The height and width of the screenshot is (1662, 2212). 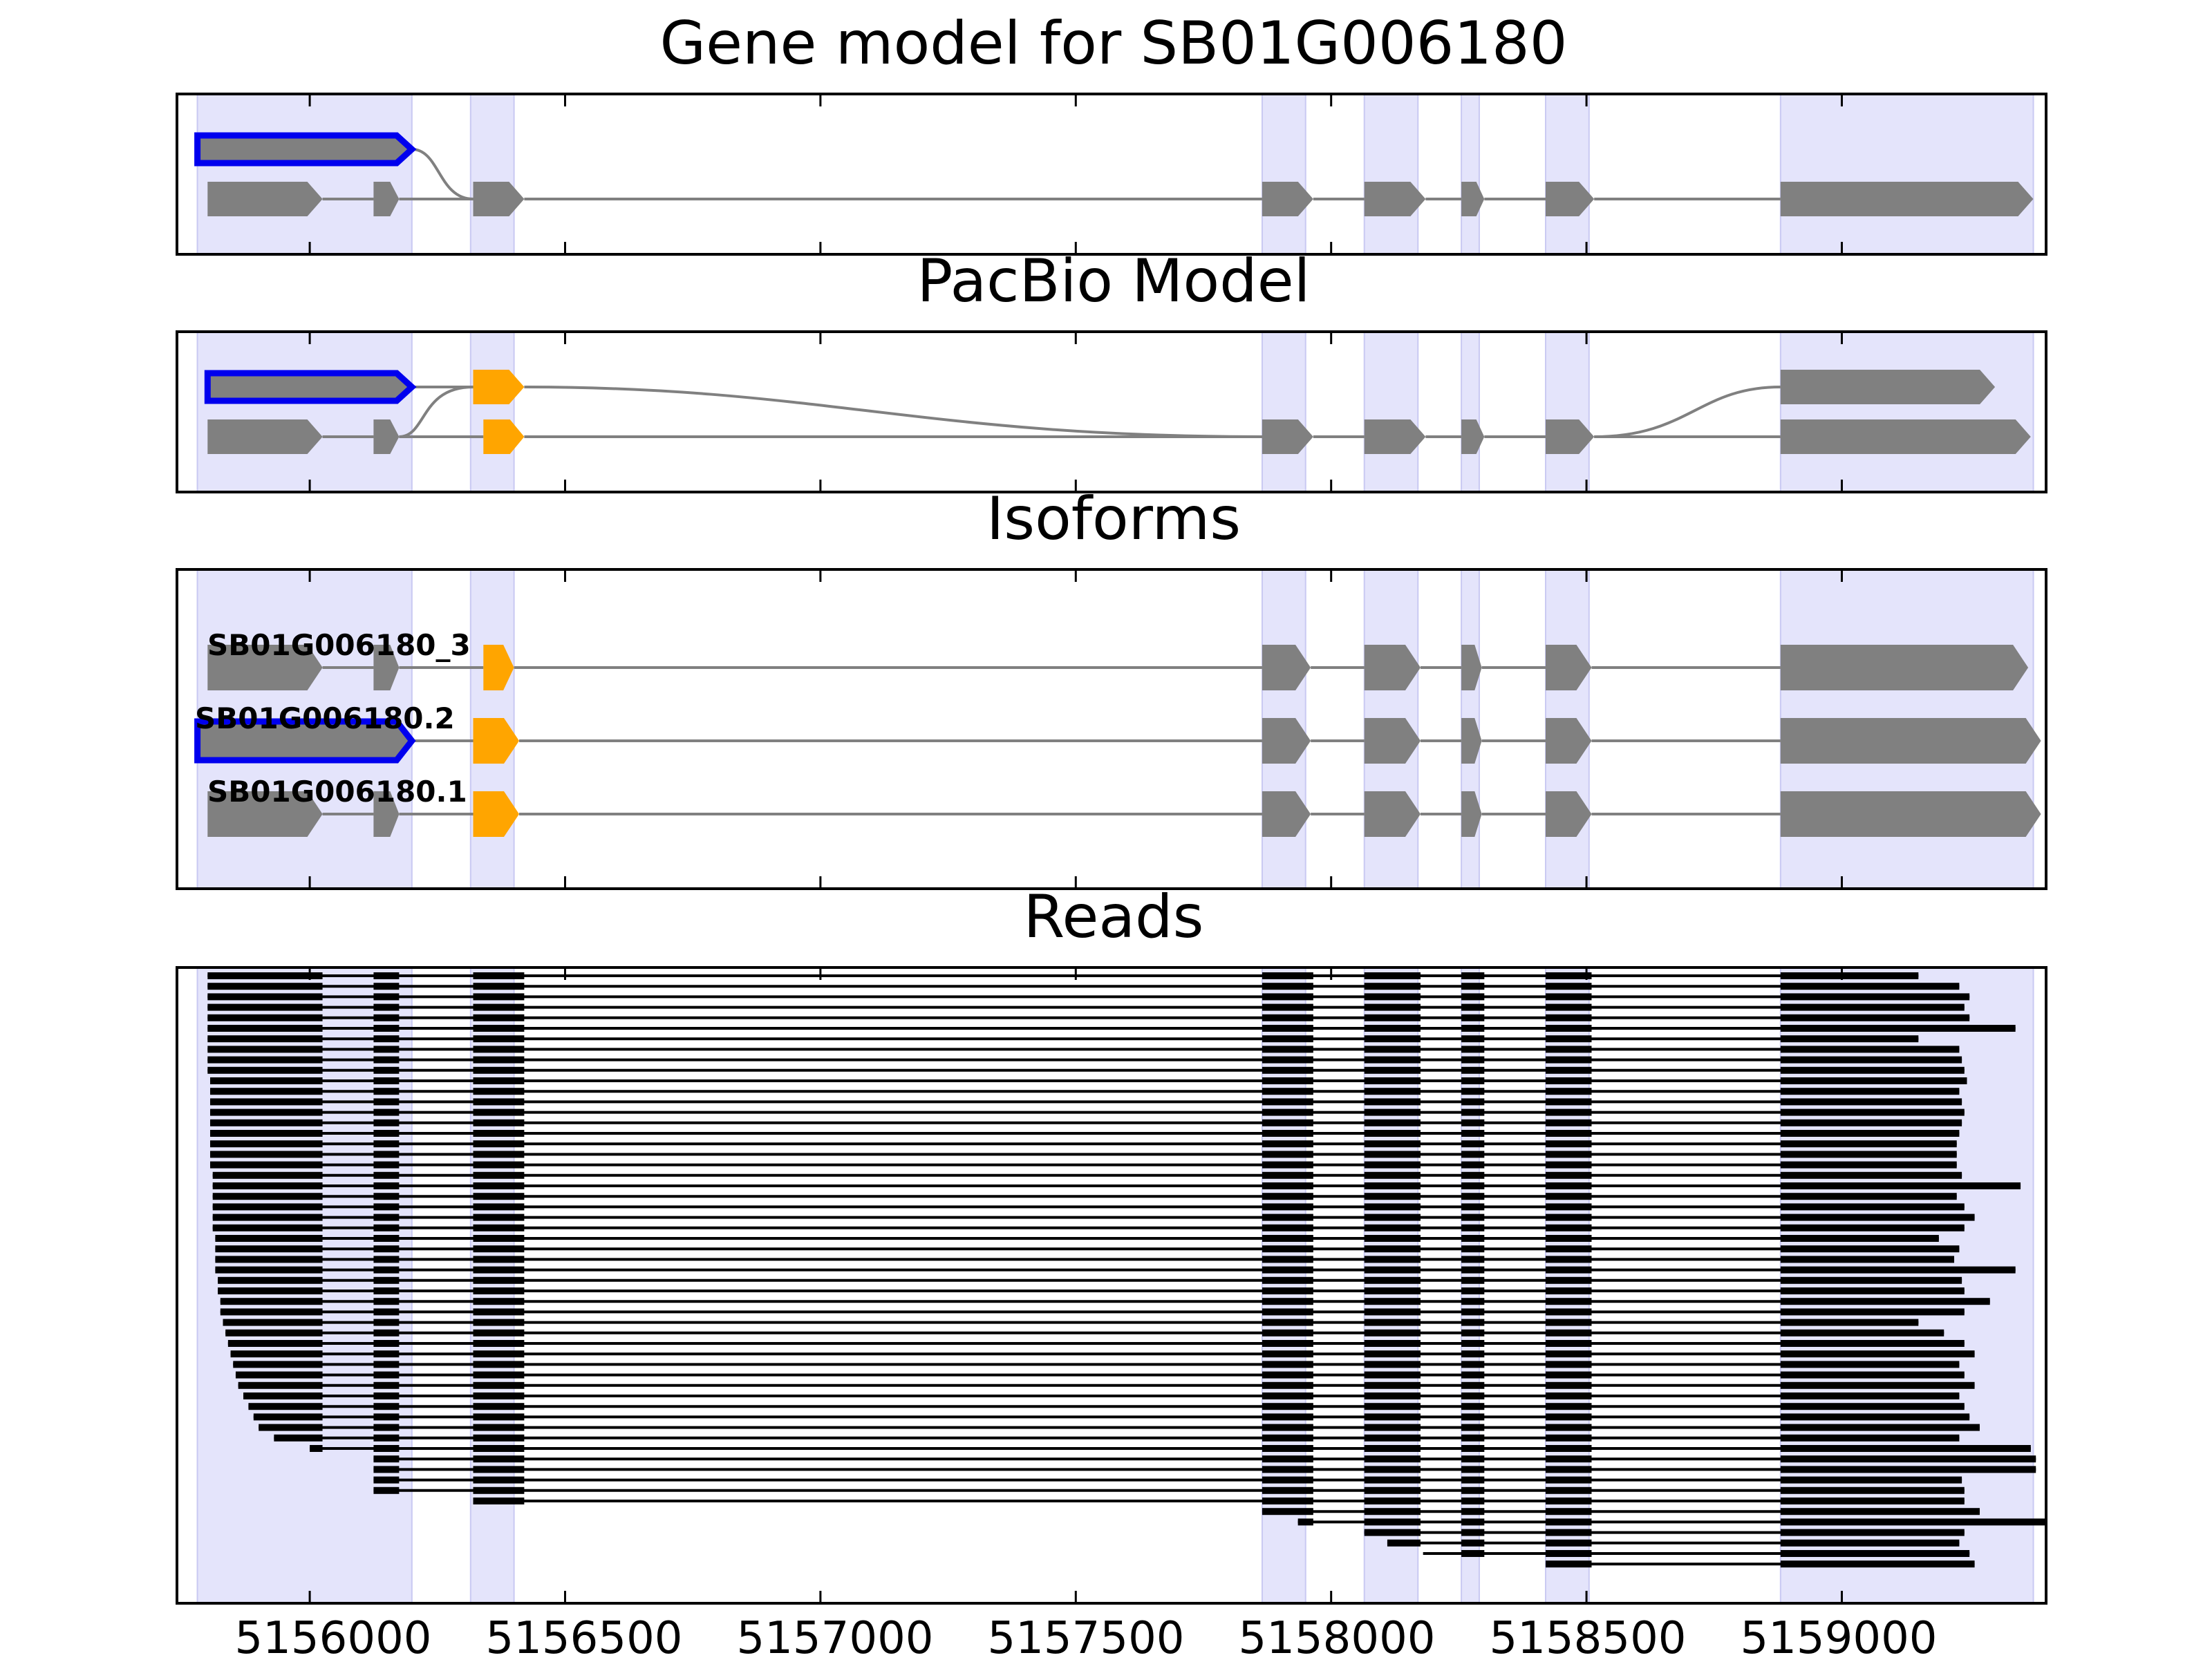 I want to click on isoforms-title: Isoforms, so click(x=1113, y=519).